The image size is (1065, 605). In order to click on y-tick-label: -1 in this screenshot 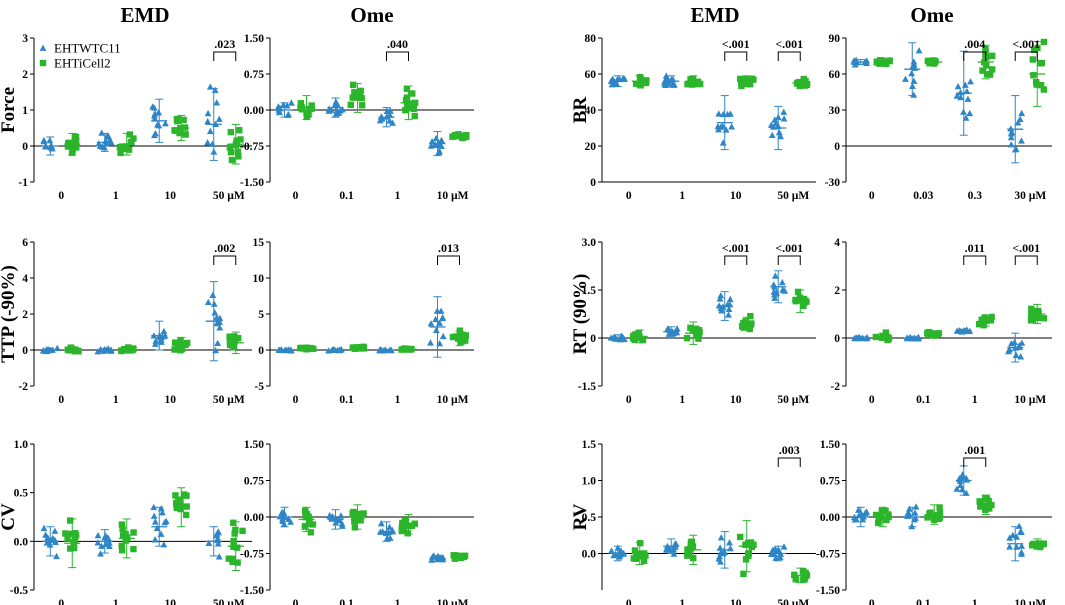, I will do `click(23, 183)`.